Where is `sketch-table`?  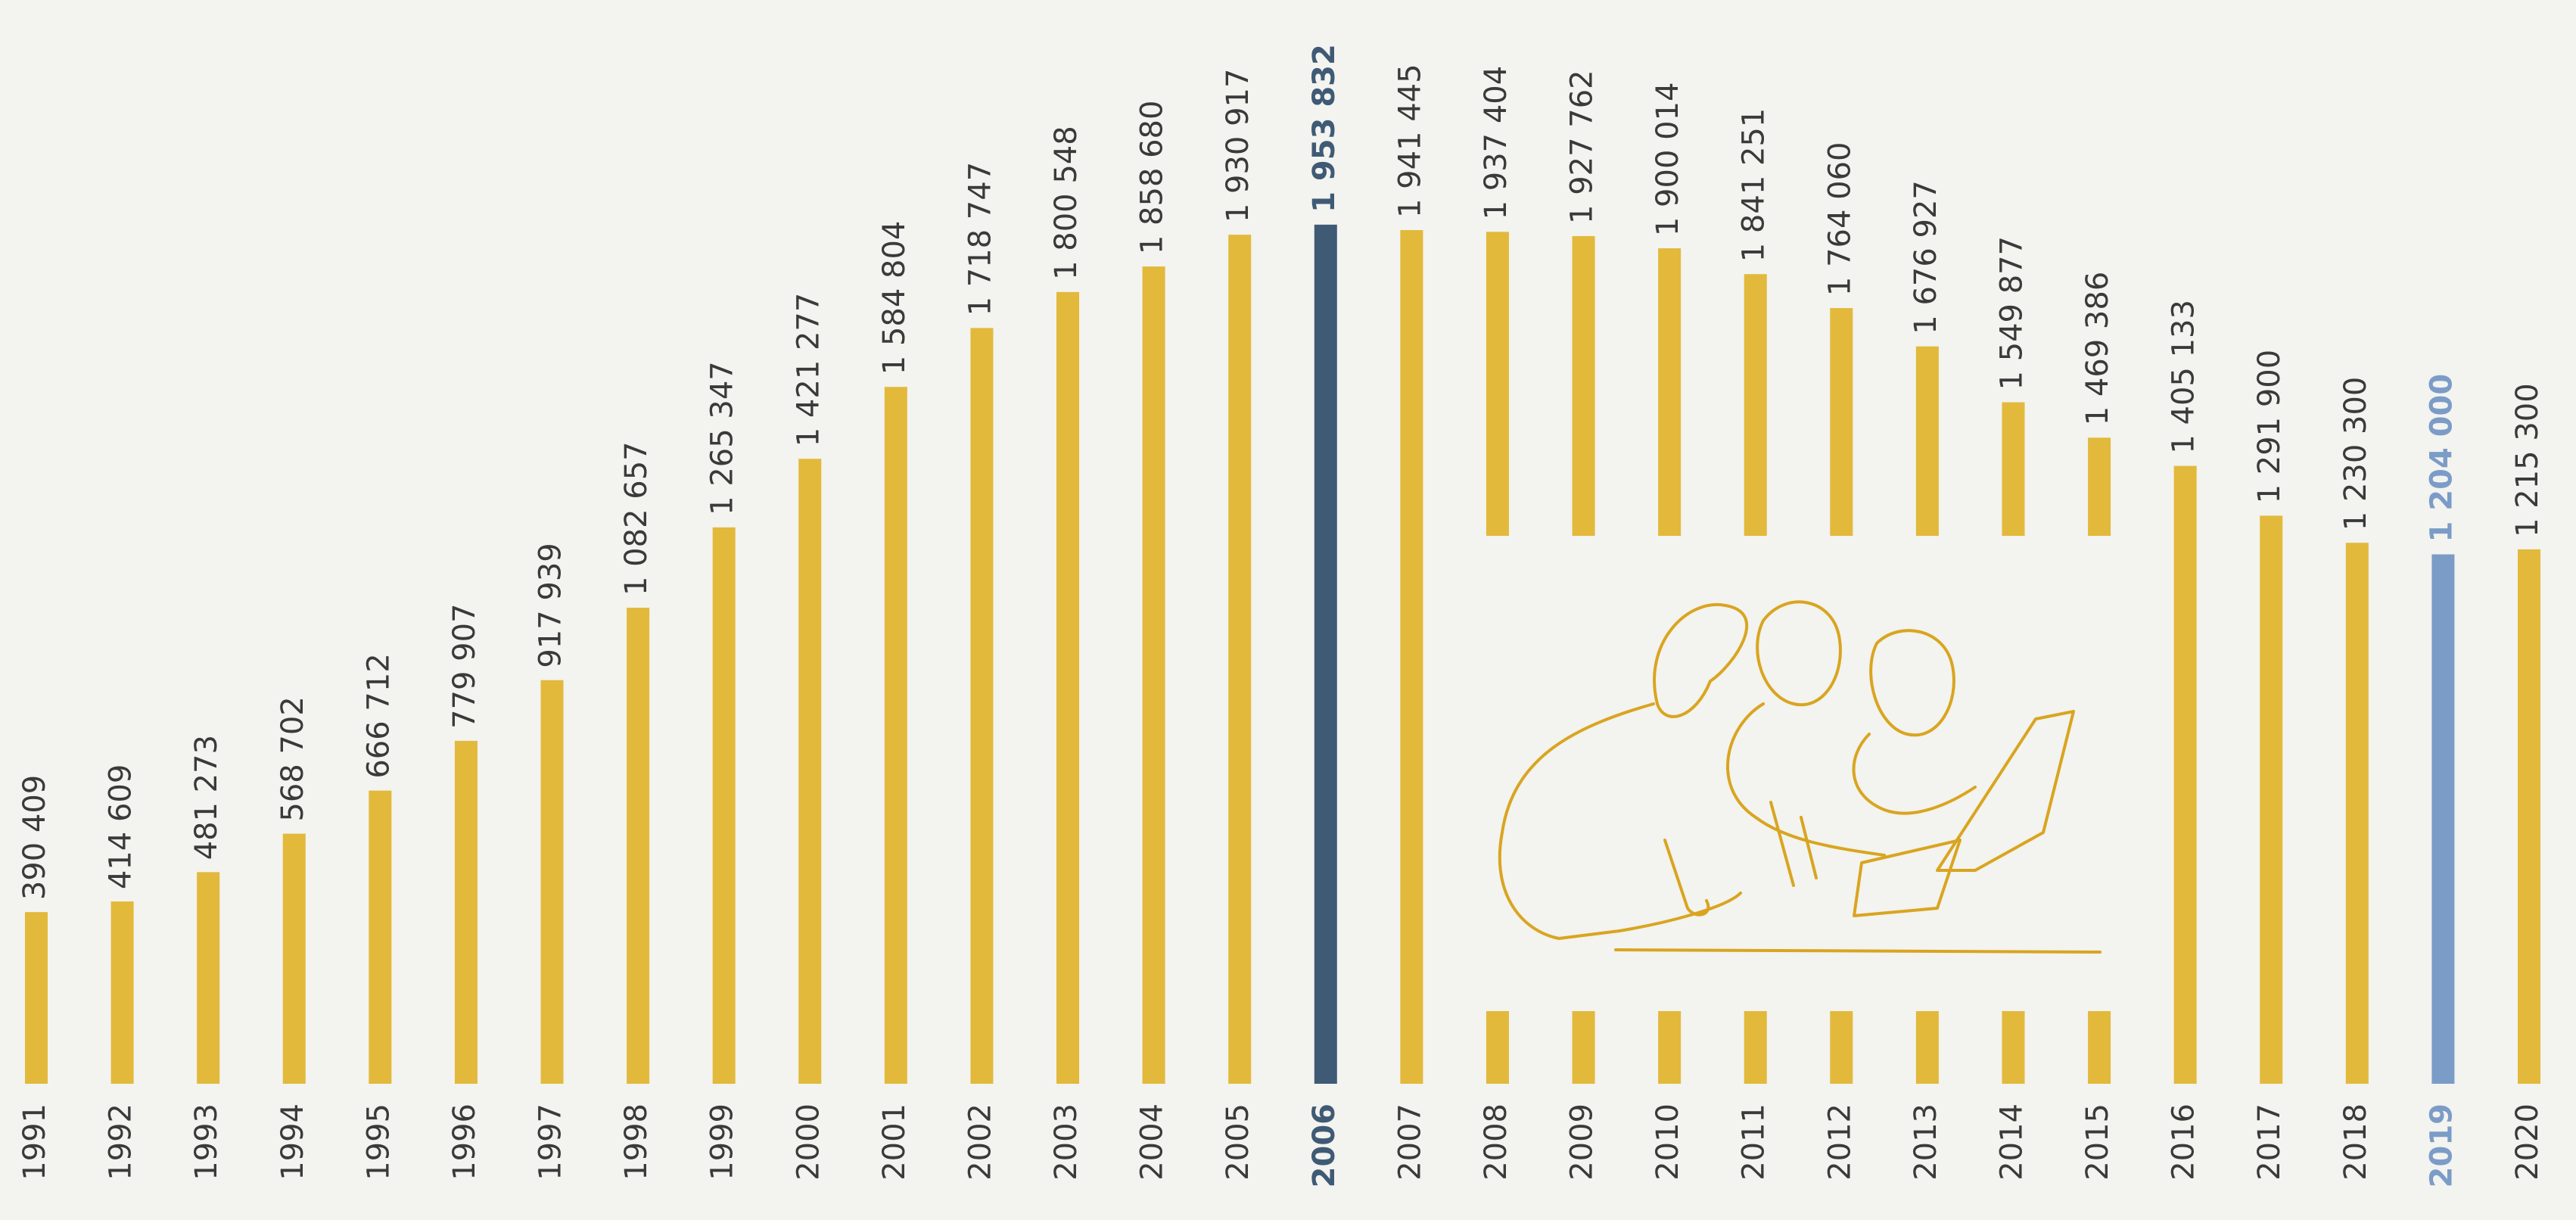
sketch-table is located at coordinates (1858, 951).